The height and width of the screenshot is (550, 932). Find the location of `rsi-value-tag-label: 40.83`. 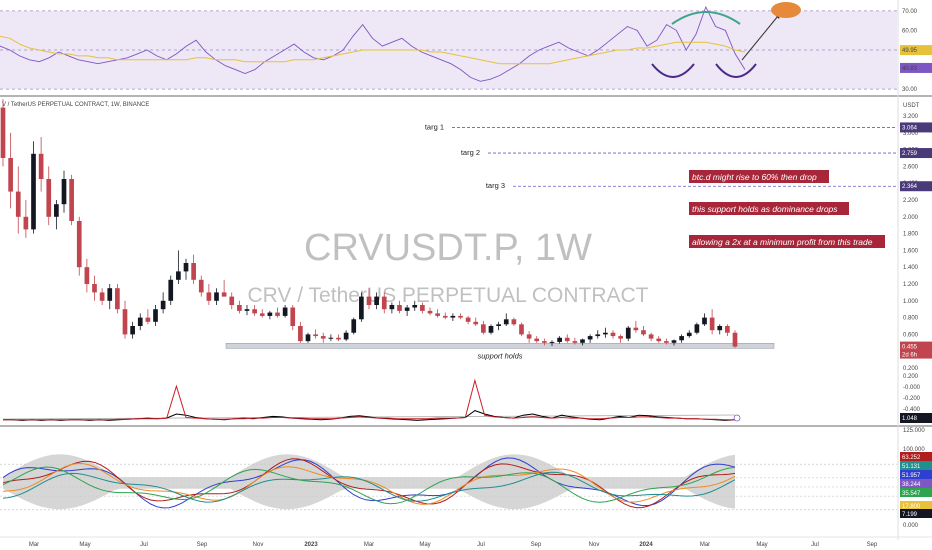

rsi-value-tag-label: 40.83 is located at coordinates (910, 69).